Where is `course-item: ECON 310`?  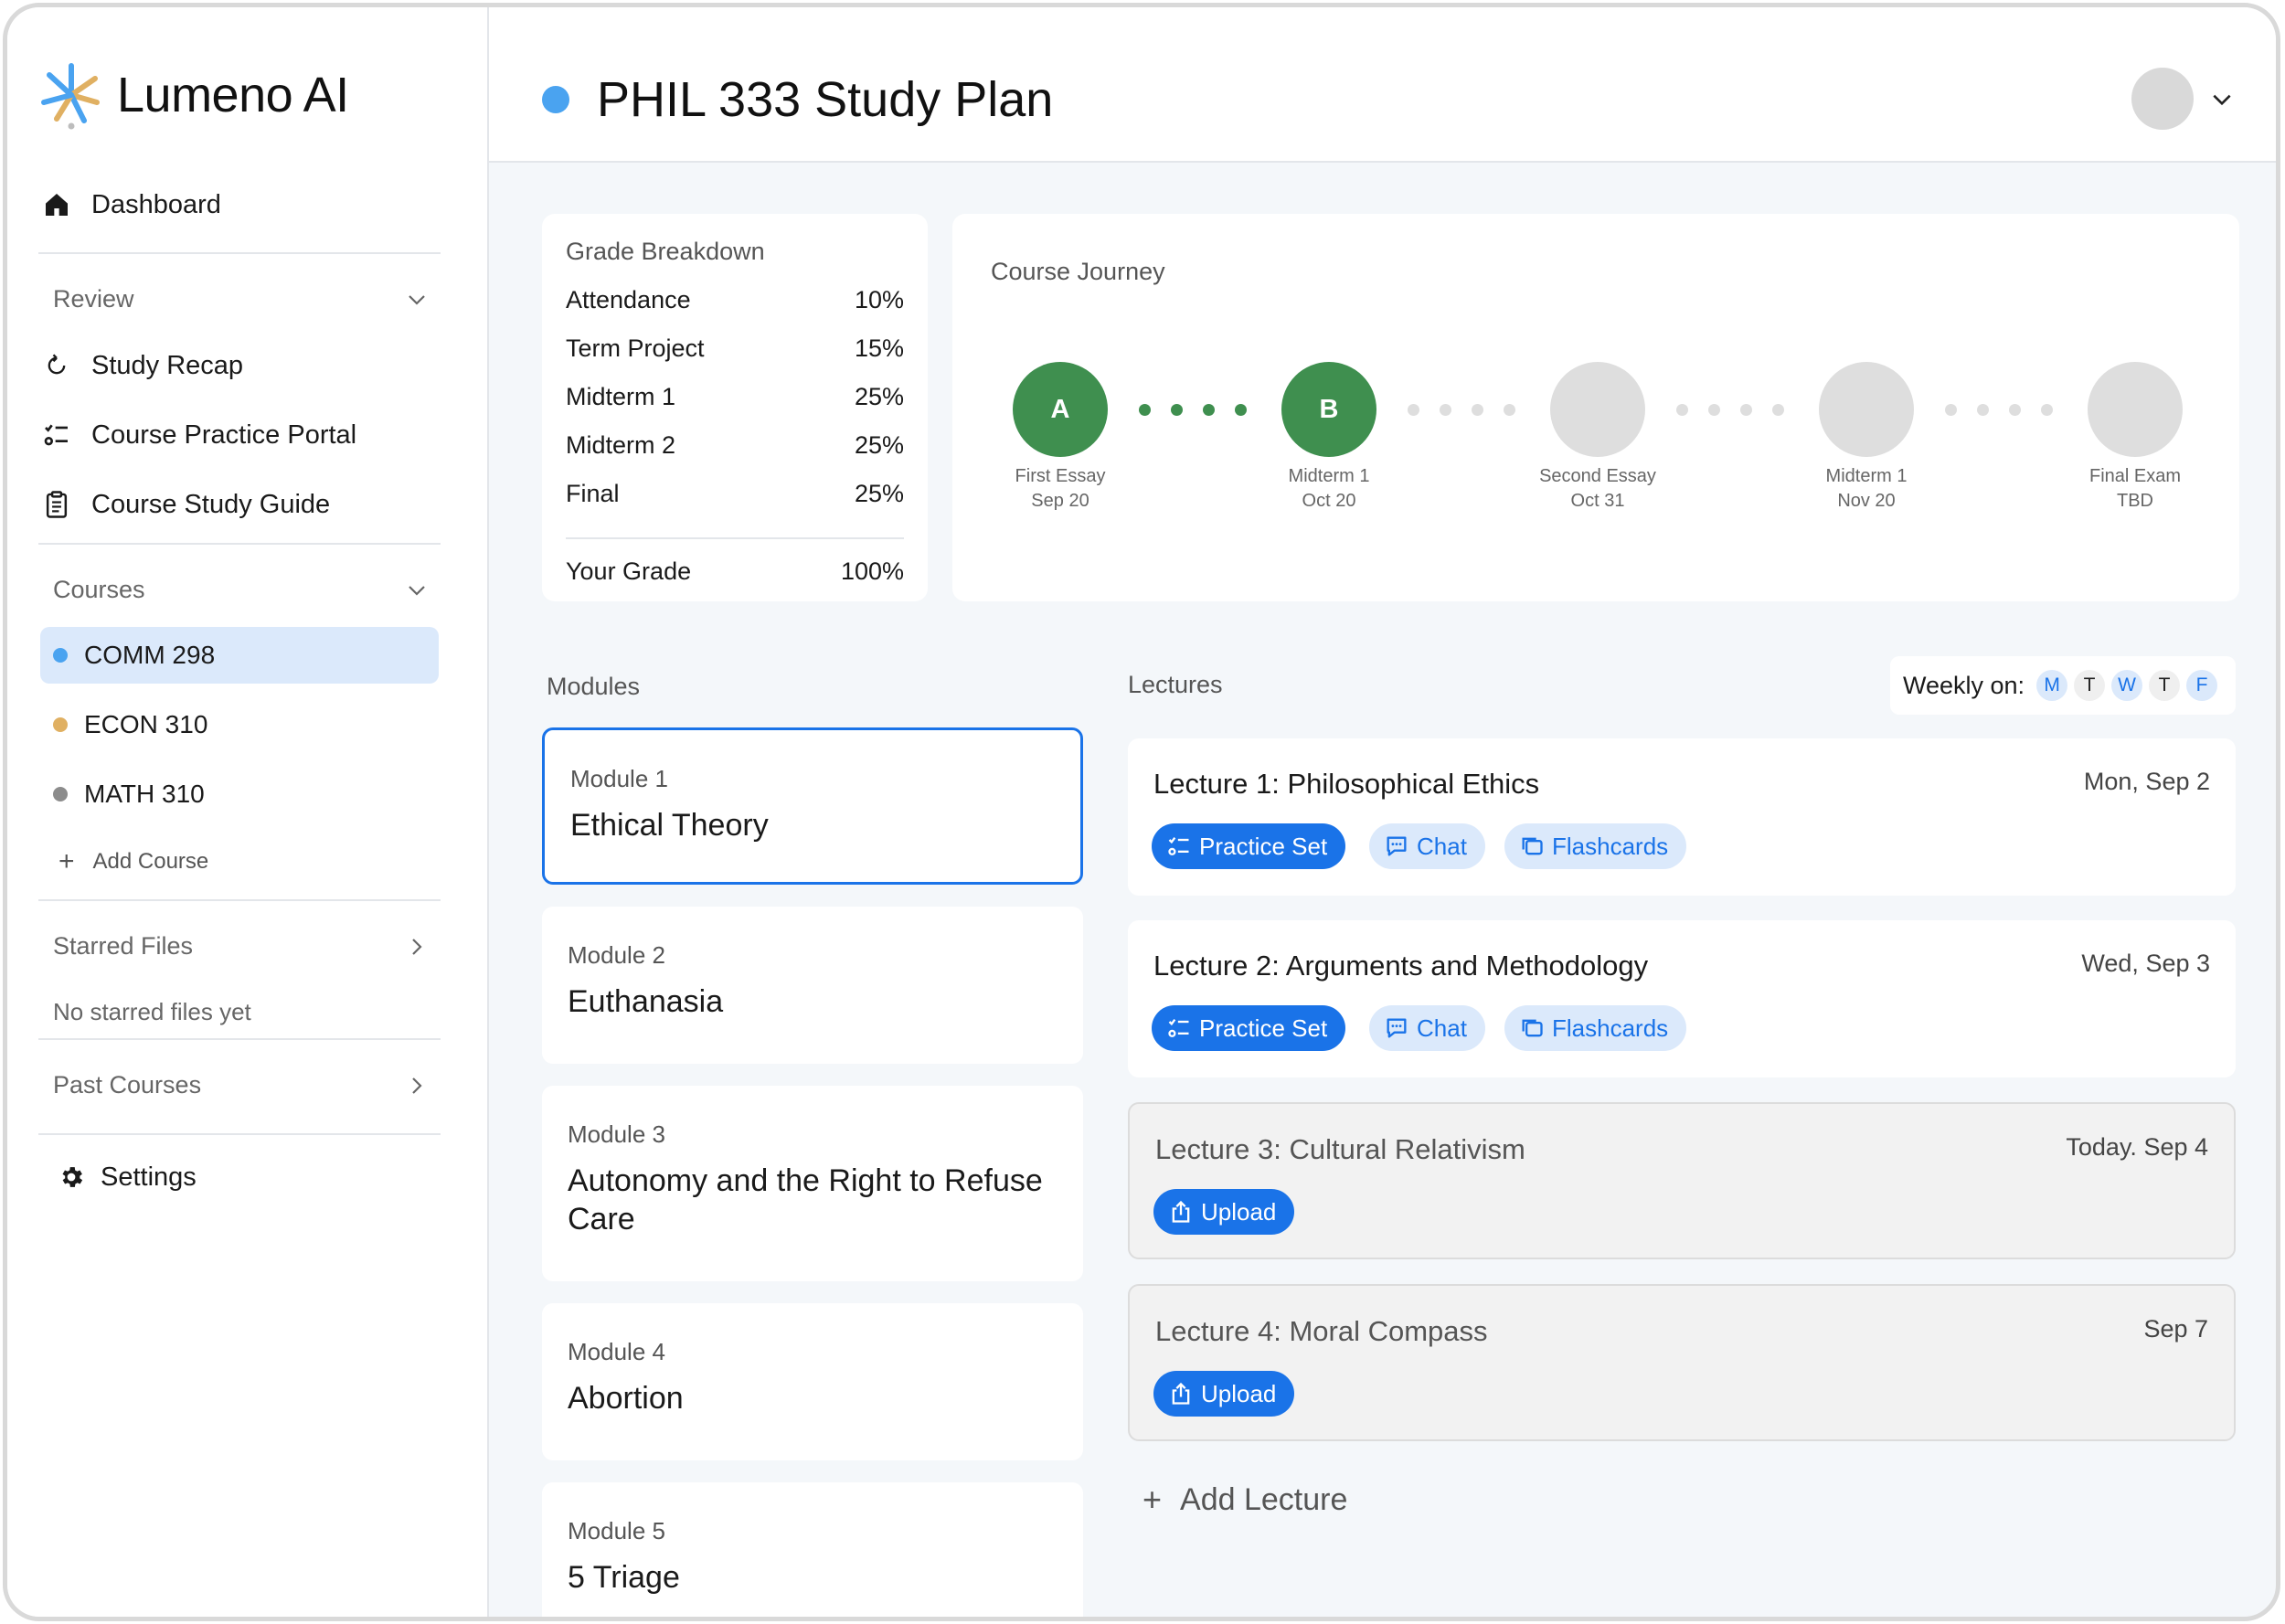 course-item: ECON 310 is located at coordinates (239, 724).